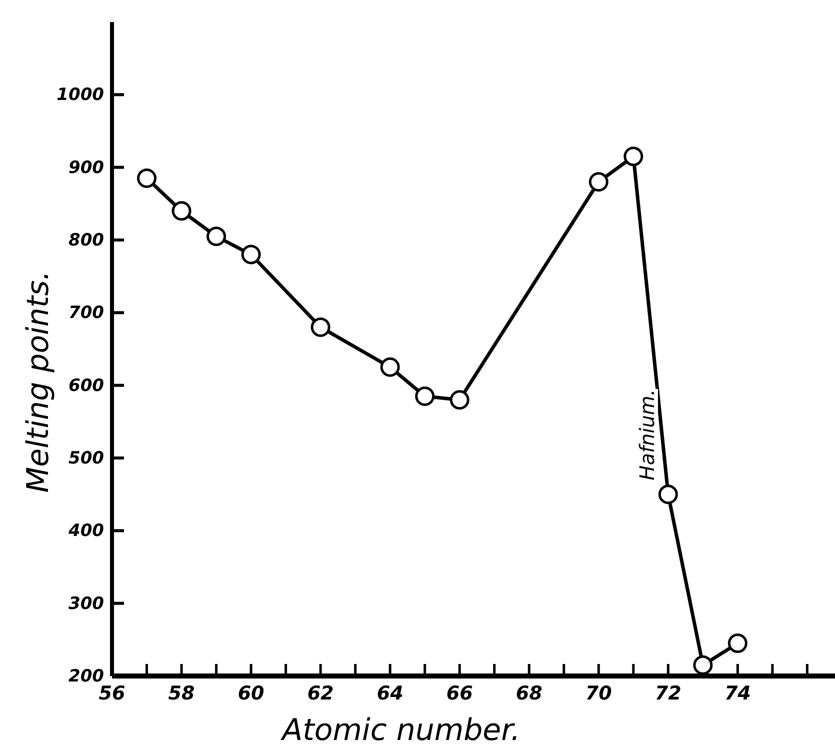  Describe the element at coordinates (400, 730) in the screenshot. I see `x-axis-title: Atomic number.` at that location.